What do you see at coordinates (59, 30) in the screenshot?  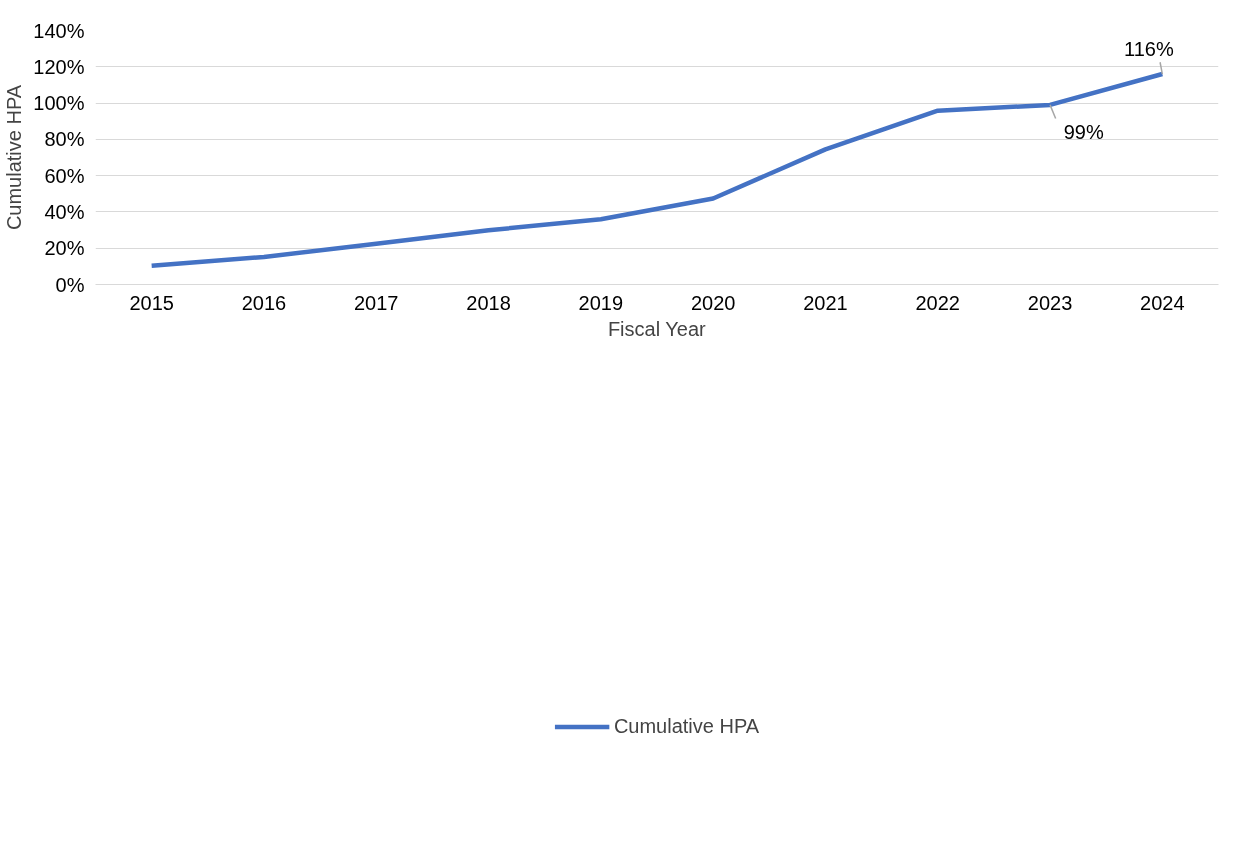 I see `y-tick-label: 140%` at bounding box center [59, 30].